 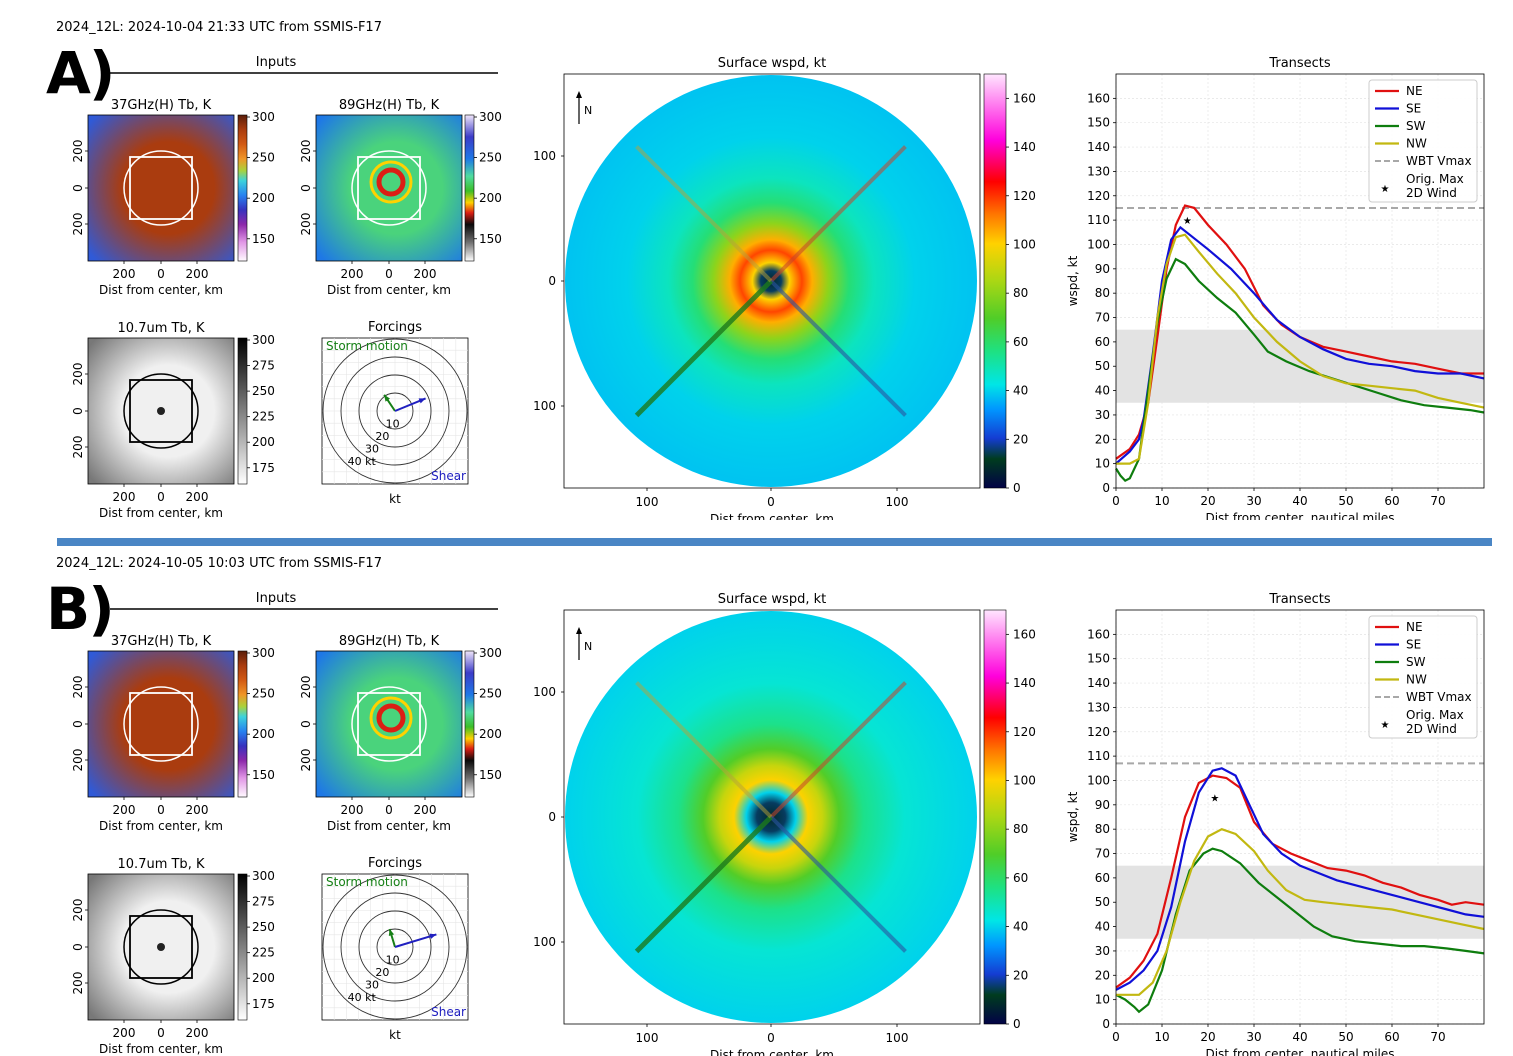 I want to click on image-ir37, so click(x=161, y=188).